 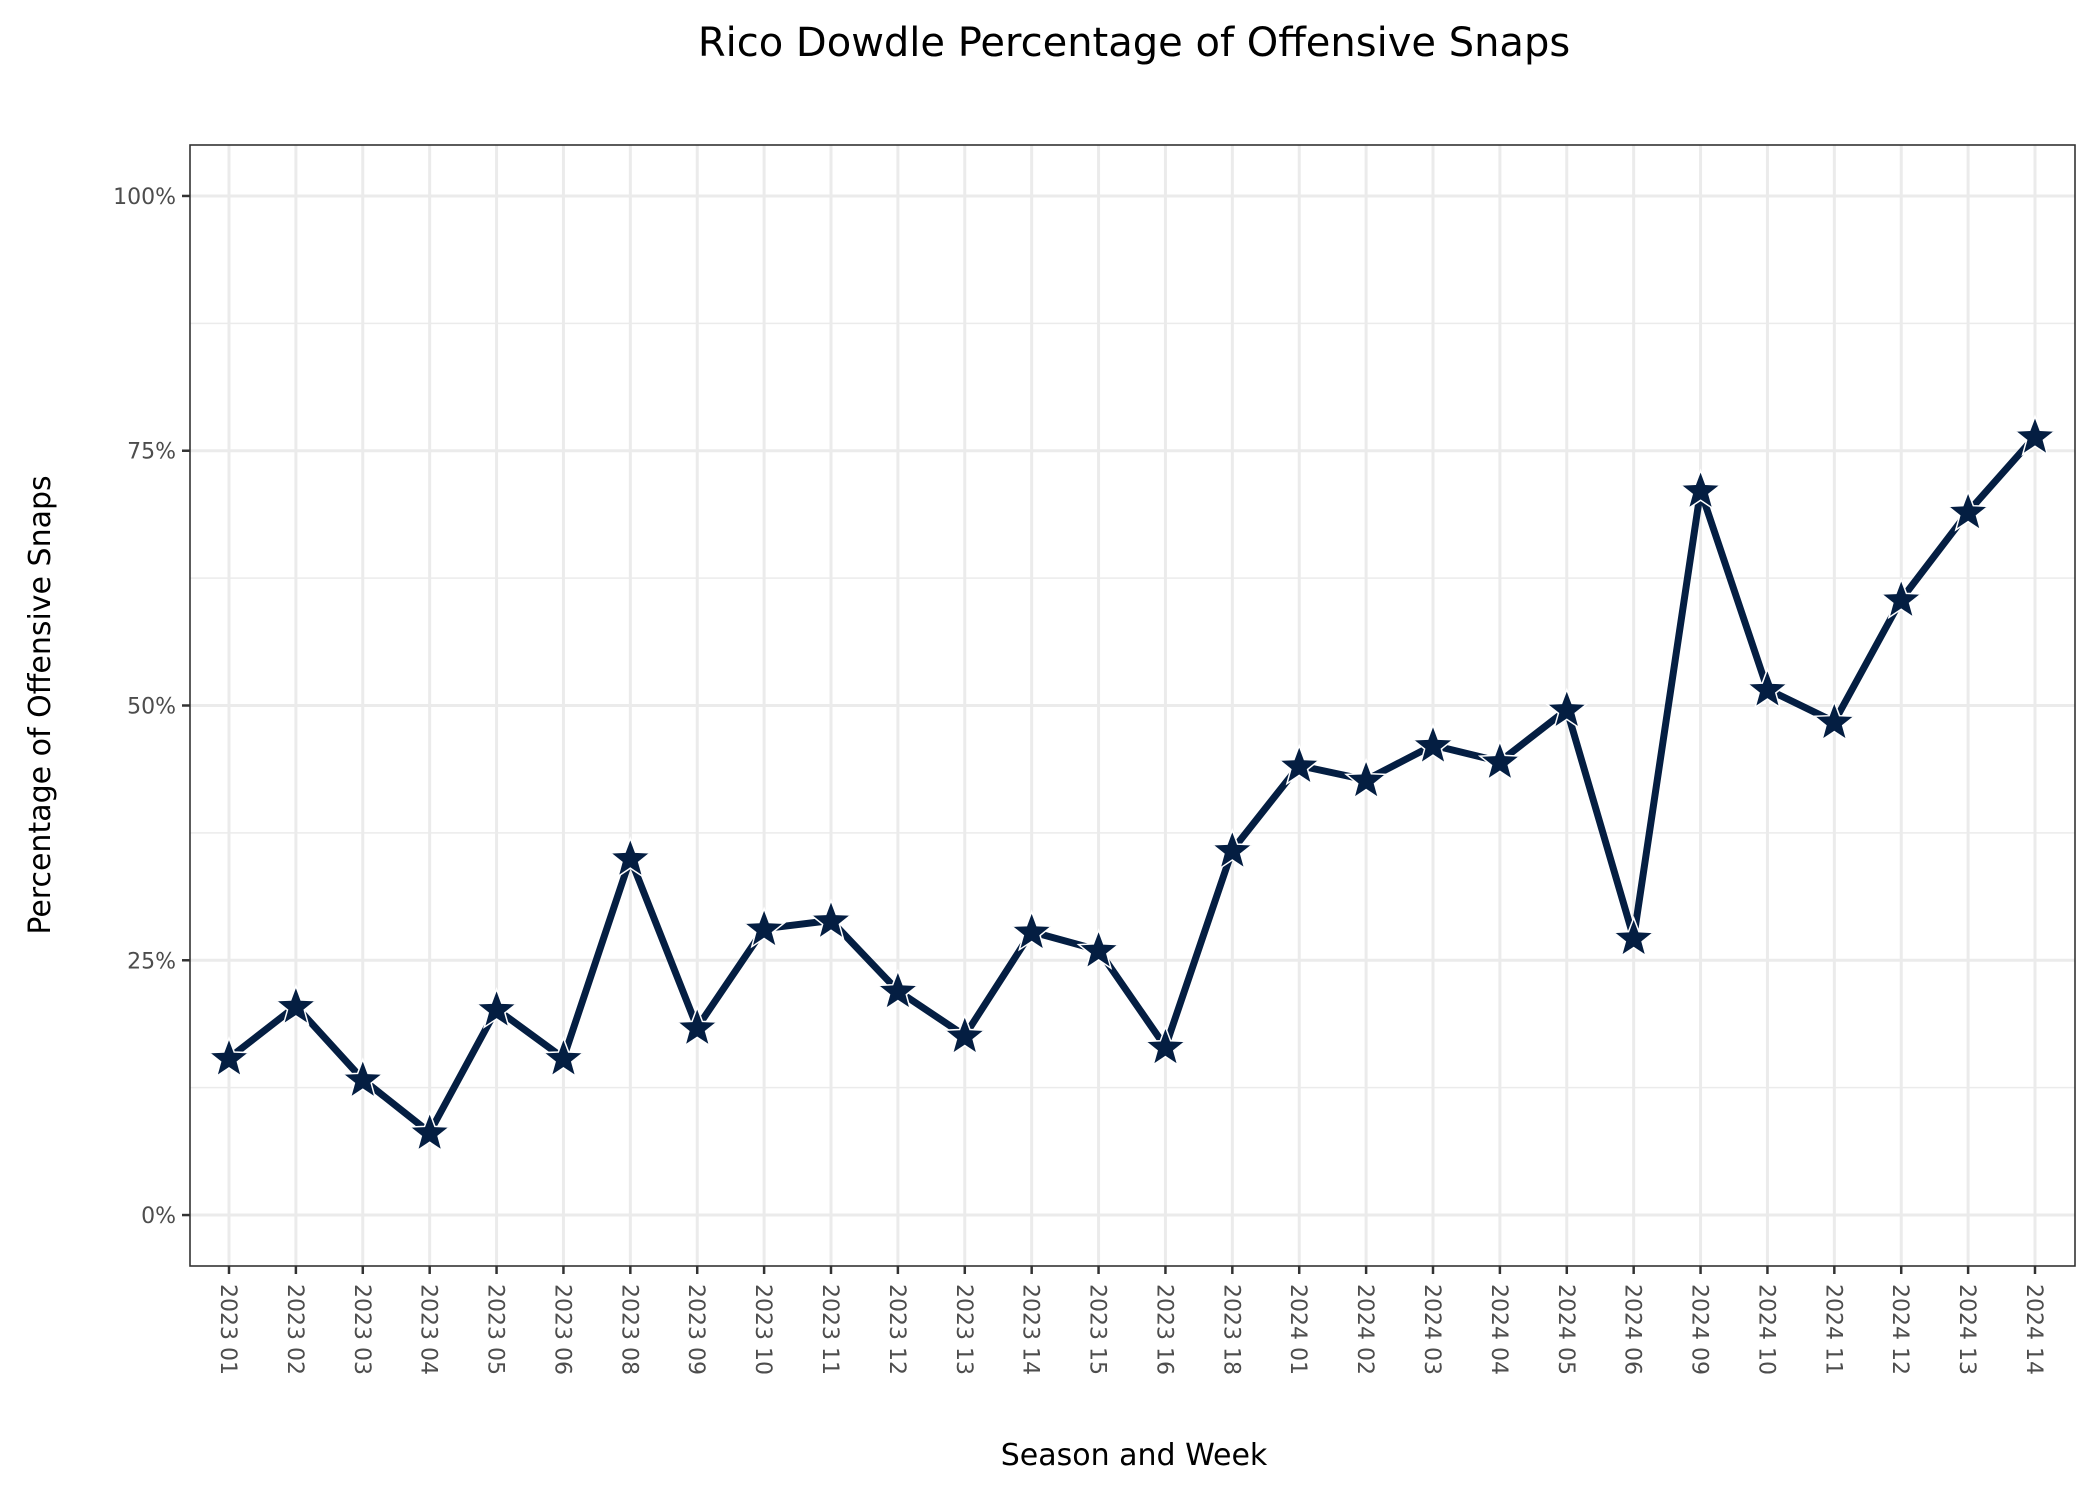 What do you see at coordinates (151, 961) in the screenshot?
I see `y-tick-label: 25%` at bounding box center [151, 961].